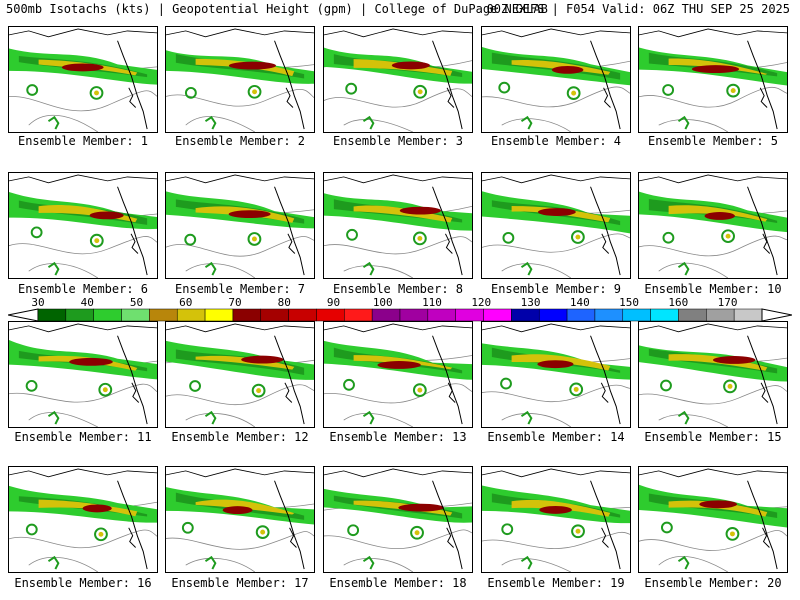  Describe the element at coordinates (83, 289) in the screenshot. I see `member-6-label: Ensemble Member: 6` at that location.